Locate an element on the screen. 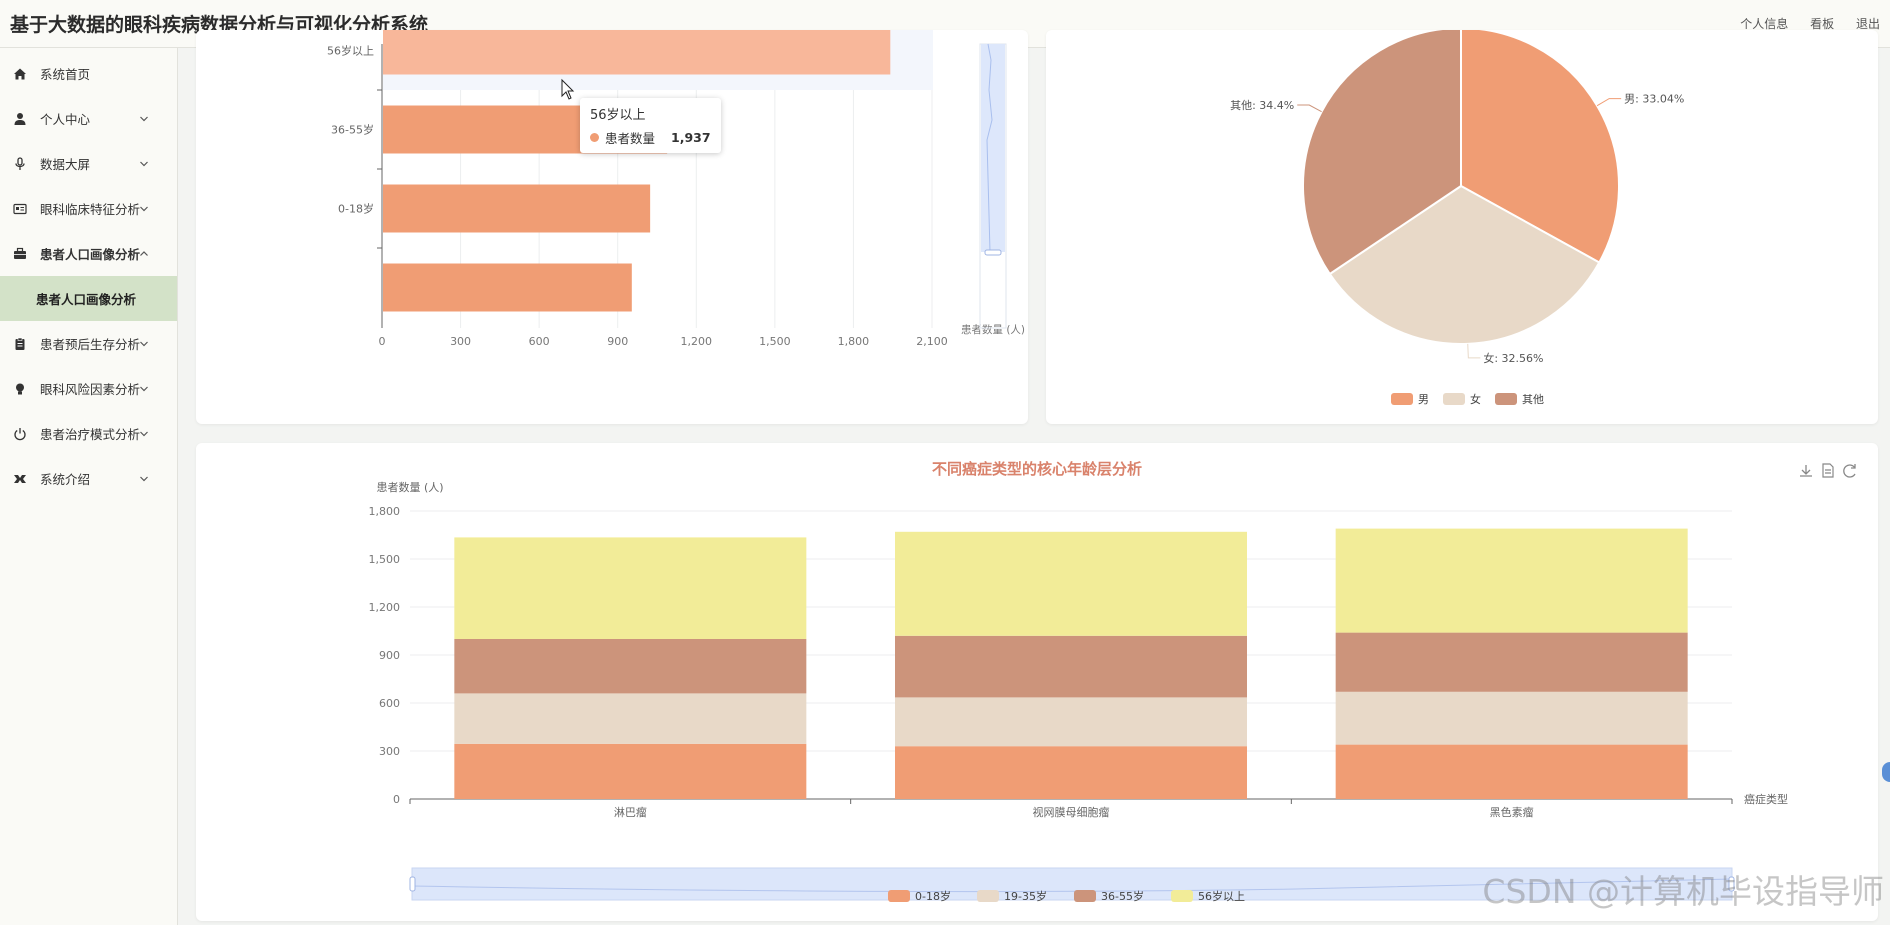  y-tick-label: 1,200 is located at coordinates (385, 607).